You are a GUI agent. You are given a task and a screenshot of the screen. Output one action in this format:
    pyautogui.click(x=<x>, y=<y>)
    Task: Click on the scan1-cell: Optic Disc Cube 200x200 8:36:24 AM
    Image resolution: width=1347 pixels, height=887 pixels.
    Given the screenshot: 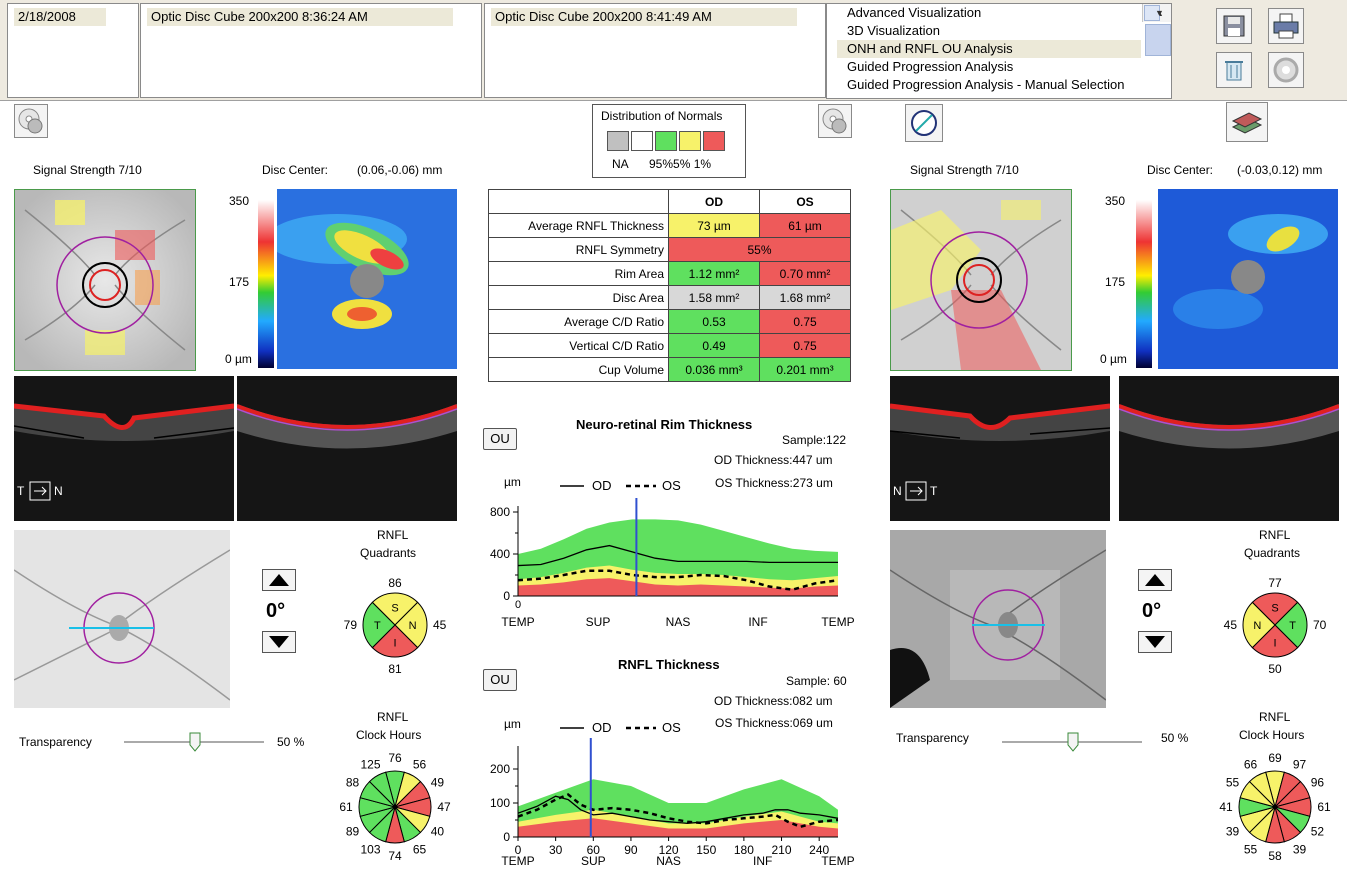 What is the action you would take?
    pyautogui.click(x=311, y=50)
    